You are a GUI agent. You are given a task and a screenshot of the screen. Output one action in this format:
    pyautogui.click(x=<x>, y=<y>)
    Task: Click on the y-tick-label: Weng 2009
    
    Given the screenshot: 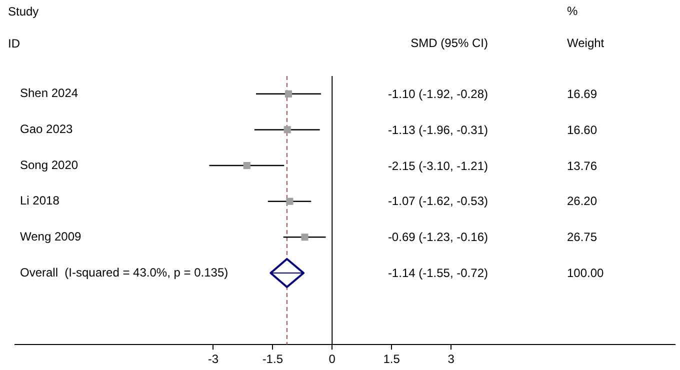 What is the action you would take?
    pyautogui.click(x=51, y=236)
    